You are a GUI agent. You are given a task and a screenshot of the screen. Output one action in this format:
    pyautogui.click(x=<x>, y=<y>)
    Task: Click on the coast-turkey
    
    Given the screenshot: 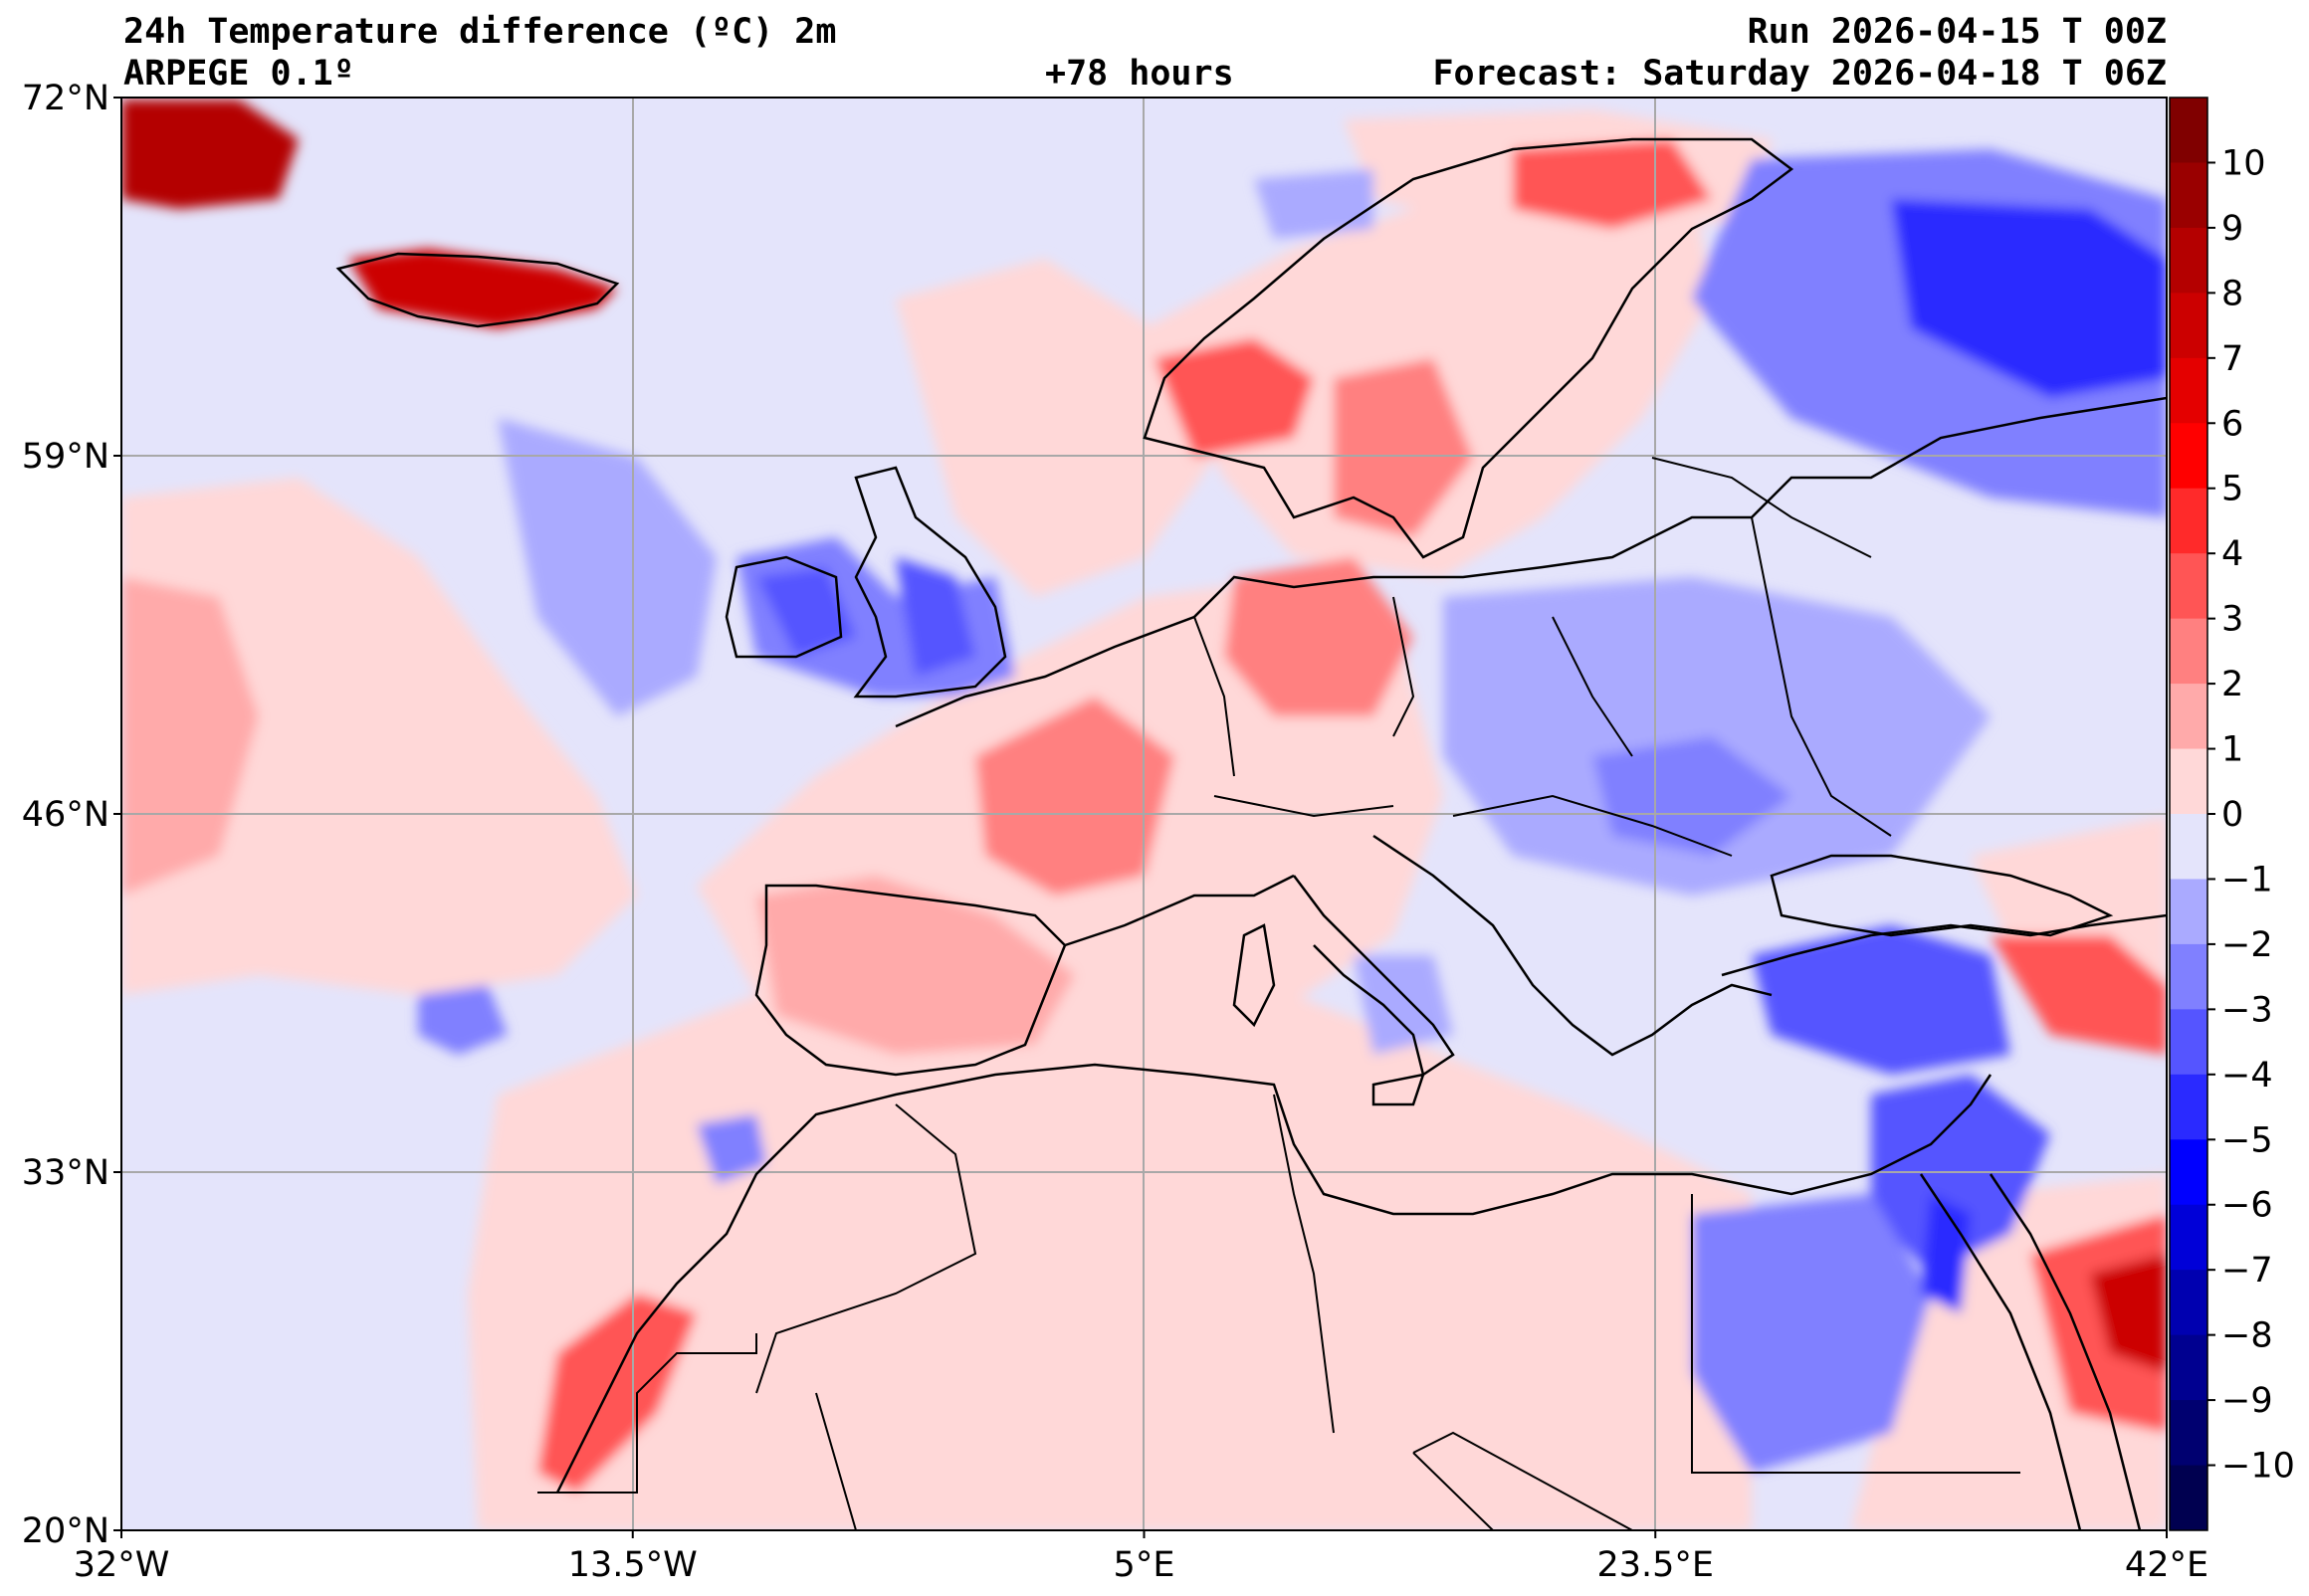 What is the action you would take?
    pyautogui.click(x=1944, y=945)
    